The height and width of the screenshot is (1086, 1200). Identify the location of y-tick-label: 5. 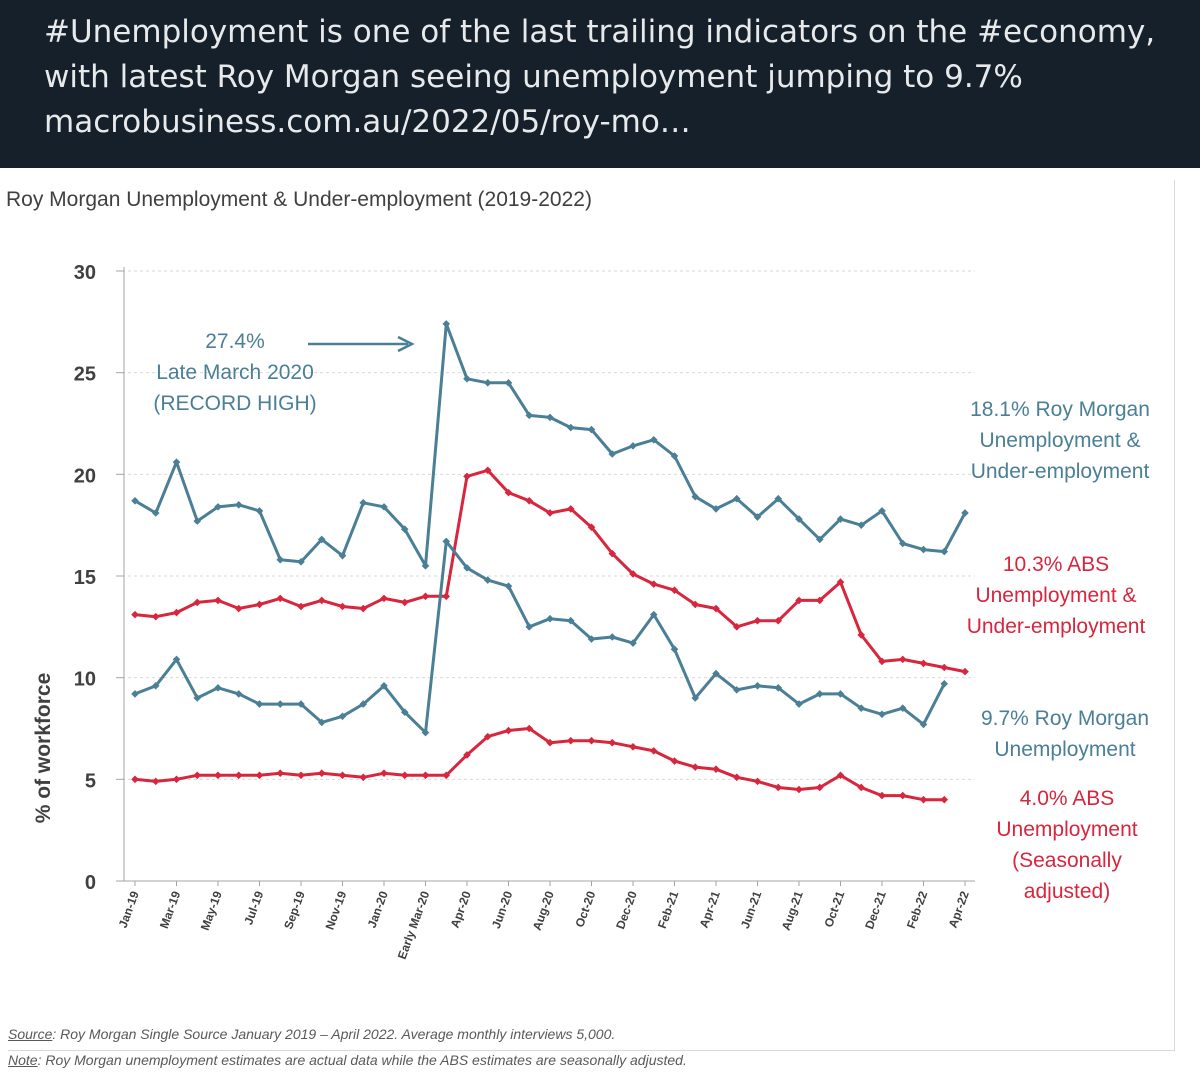
(90, 781).